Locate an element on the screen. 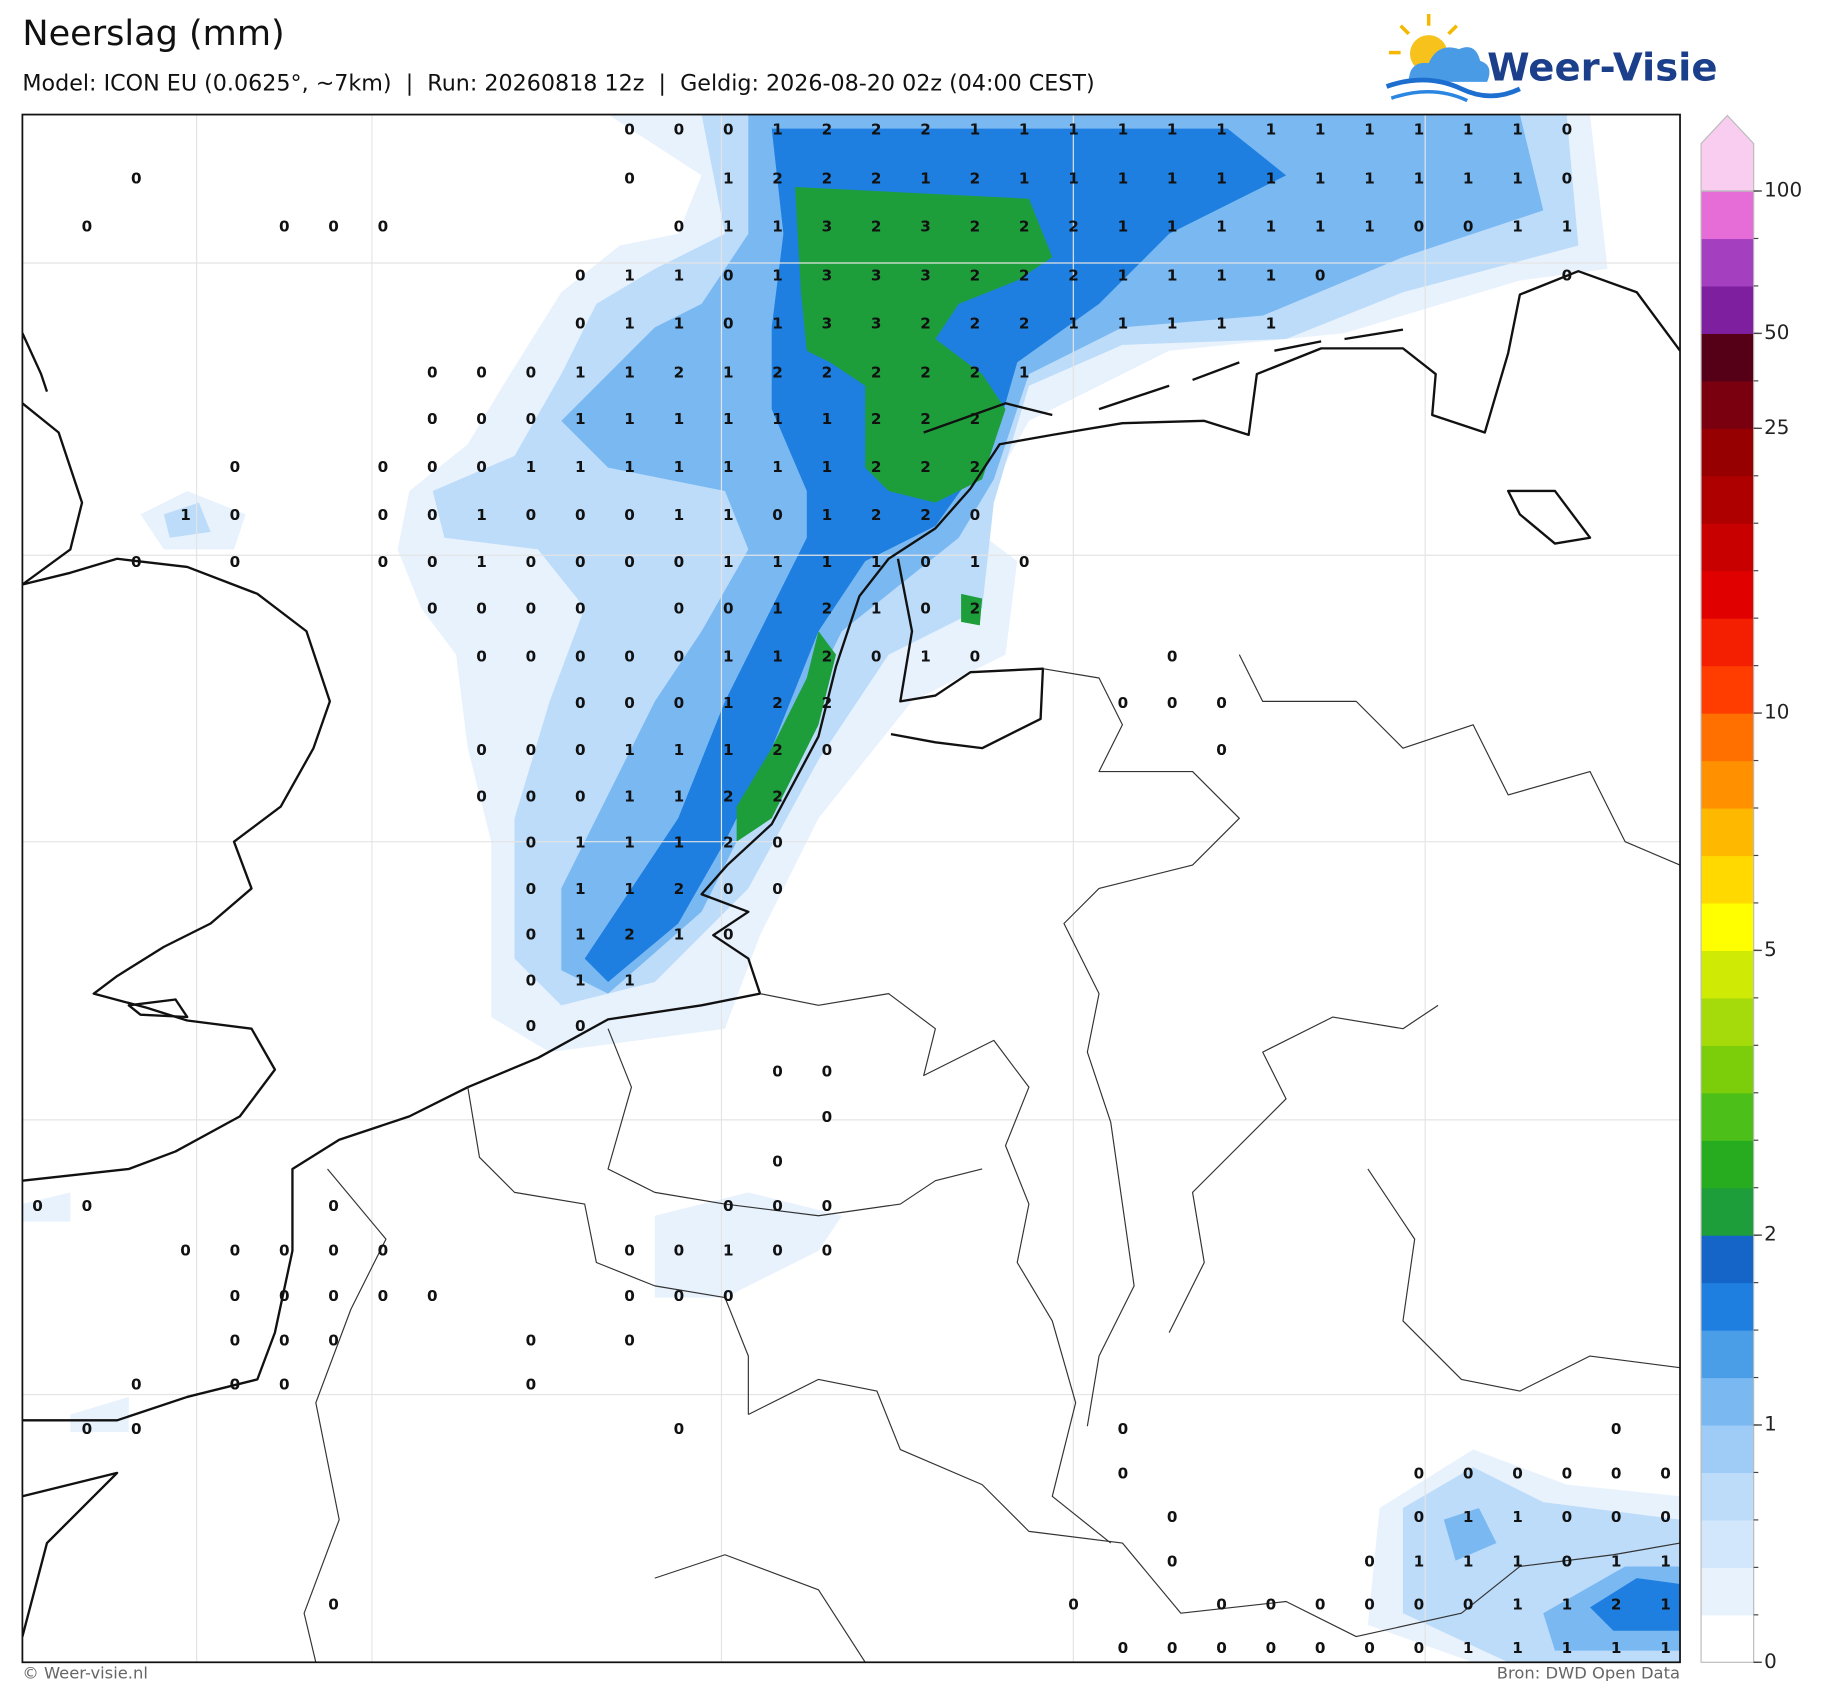 Image resolution: width=1824 pixels, height=1681 pixels. colorbar-outline is located at coordinates (1727, 926).